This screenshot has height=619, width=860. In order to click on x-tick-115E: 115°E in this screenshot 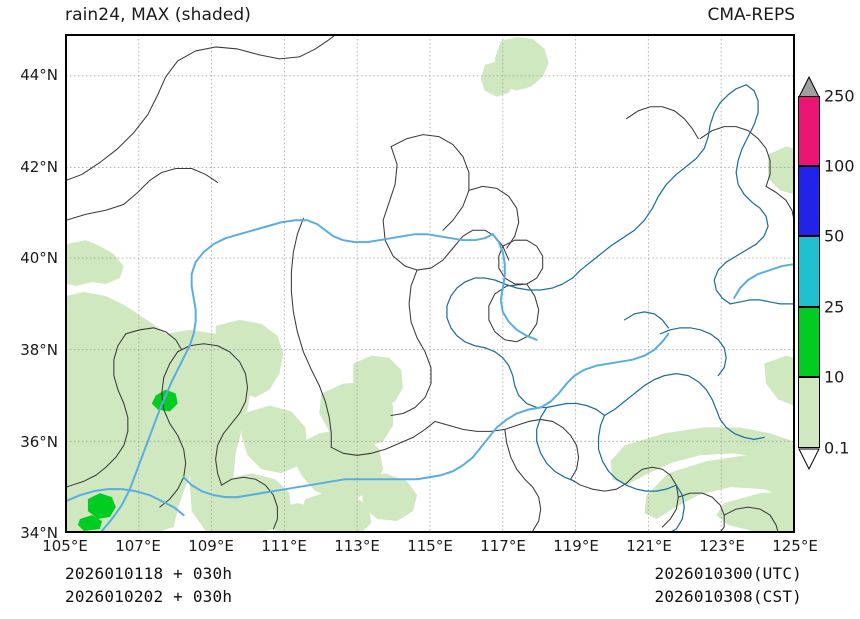, I will do `click(430, 546)`.